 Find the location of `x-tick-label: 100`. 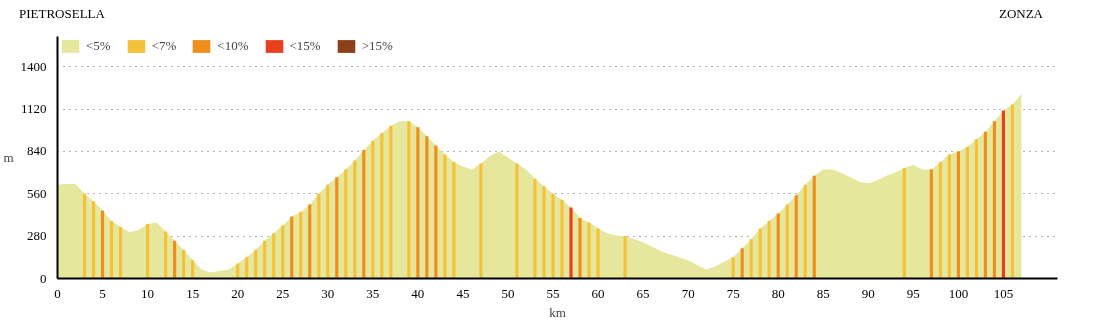

x-tick-label: 100 is located at coordinates (958, 293).